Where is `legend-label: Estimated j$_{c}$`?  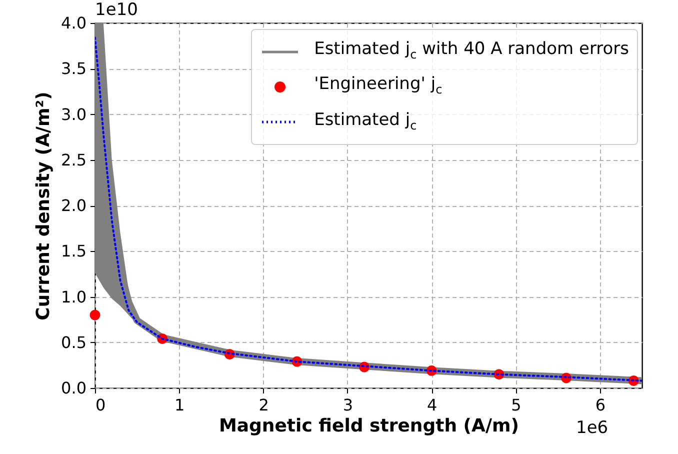 legend-label: Estimated j$_{c}$ is located at coordinates (365, 121).